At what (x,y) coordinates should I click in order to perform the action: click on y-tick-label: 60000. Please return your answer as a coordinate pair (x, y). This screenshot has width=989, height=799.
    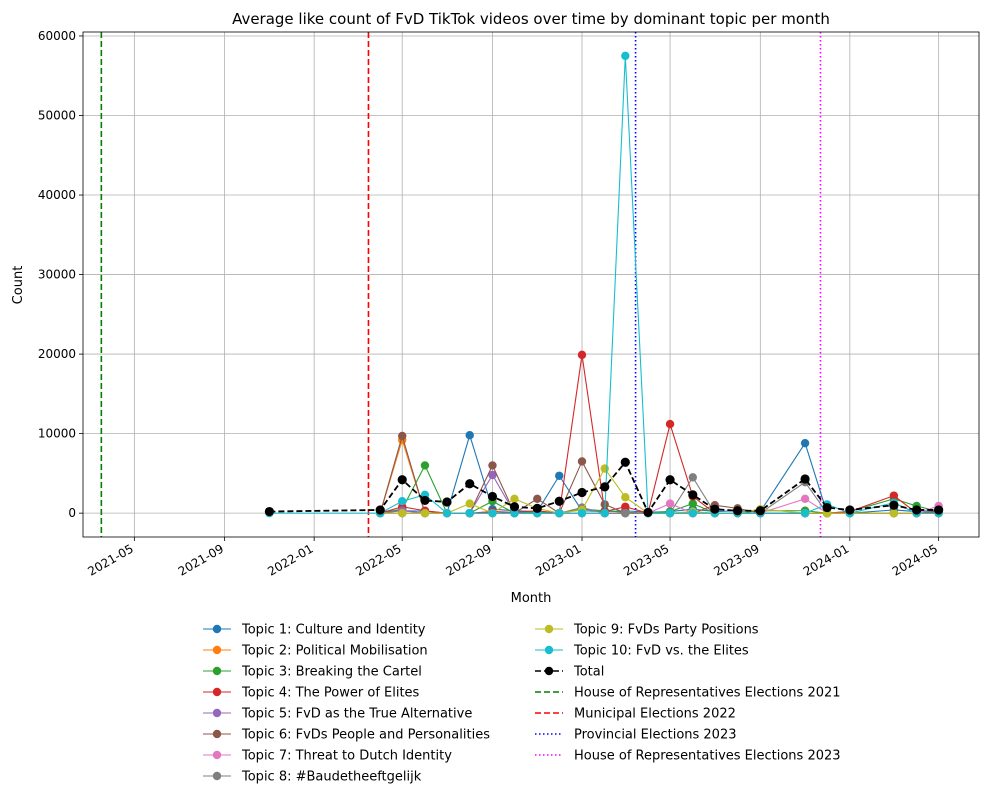
    Looking at the image, I should click on (57, 36).